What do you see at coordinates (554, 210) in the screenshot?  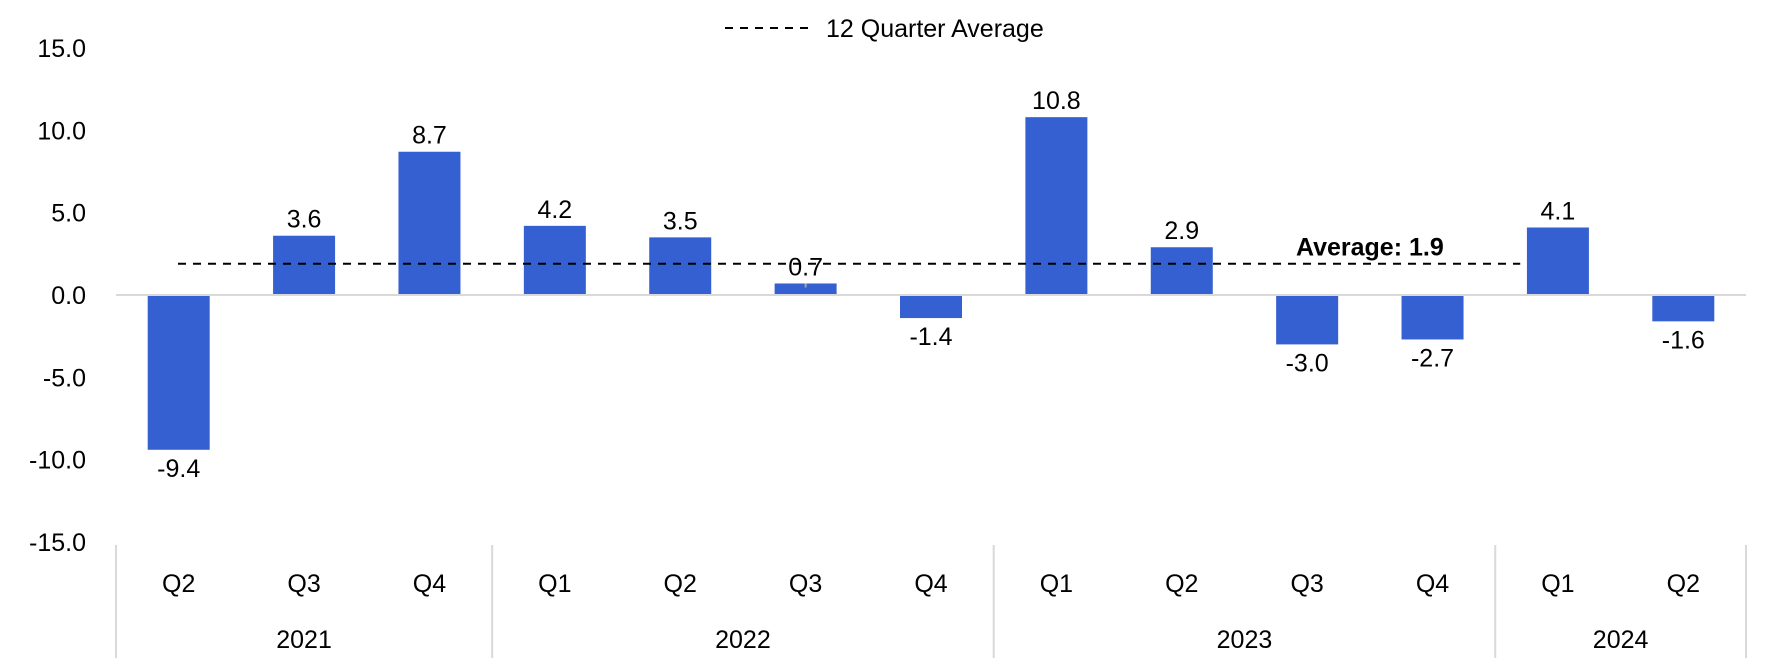 I see `data-label: 4.2` at bounding box center [554, 210].